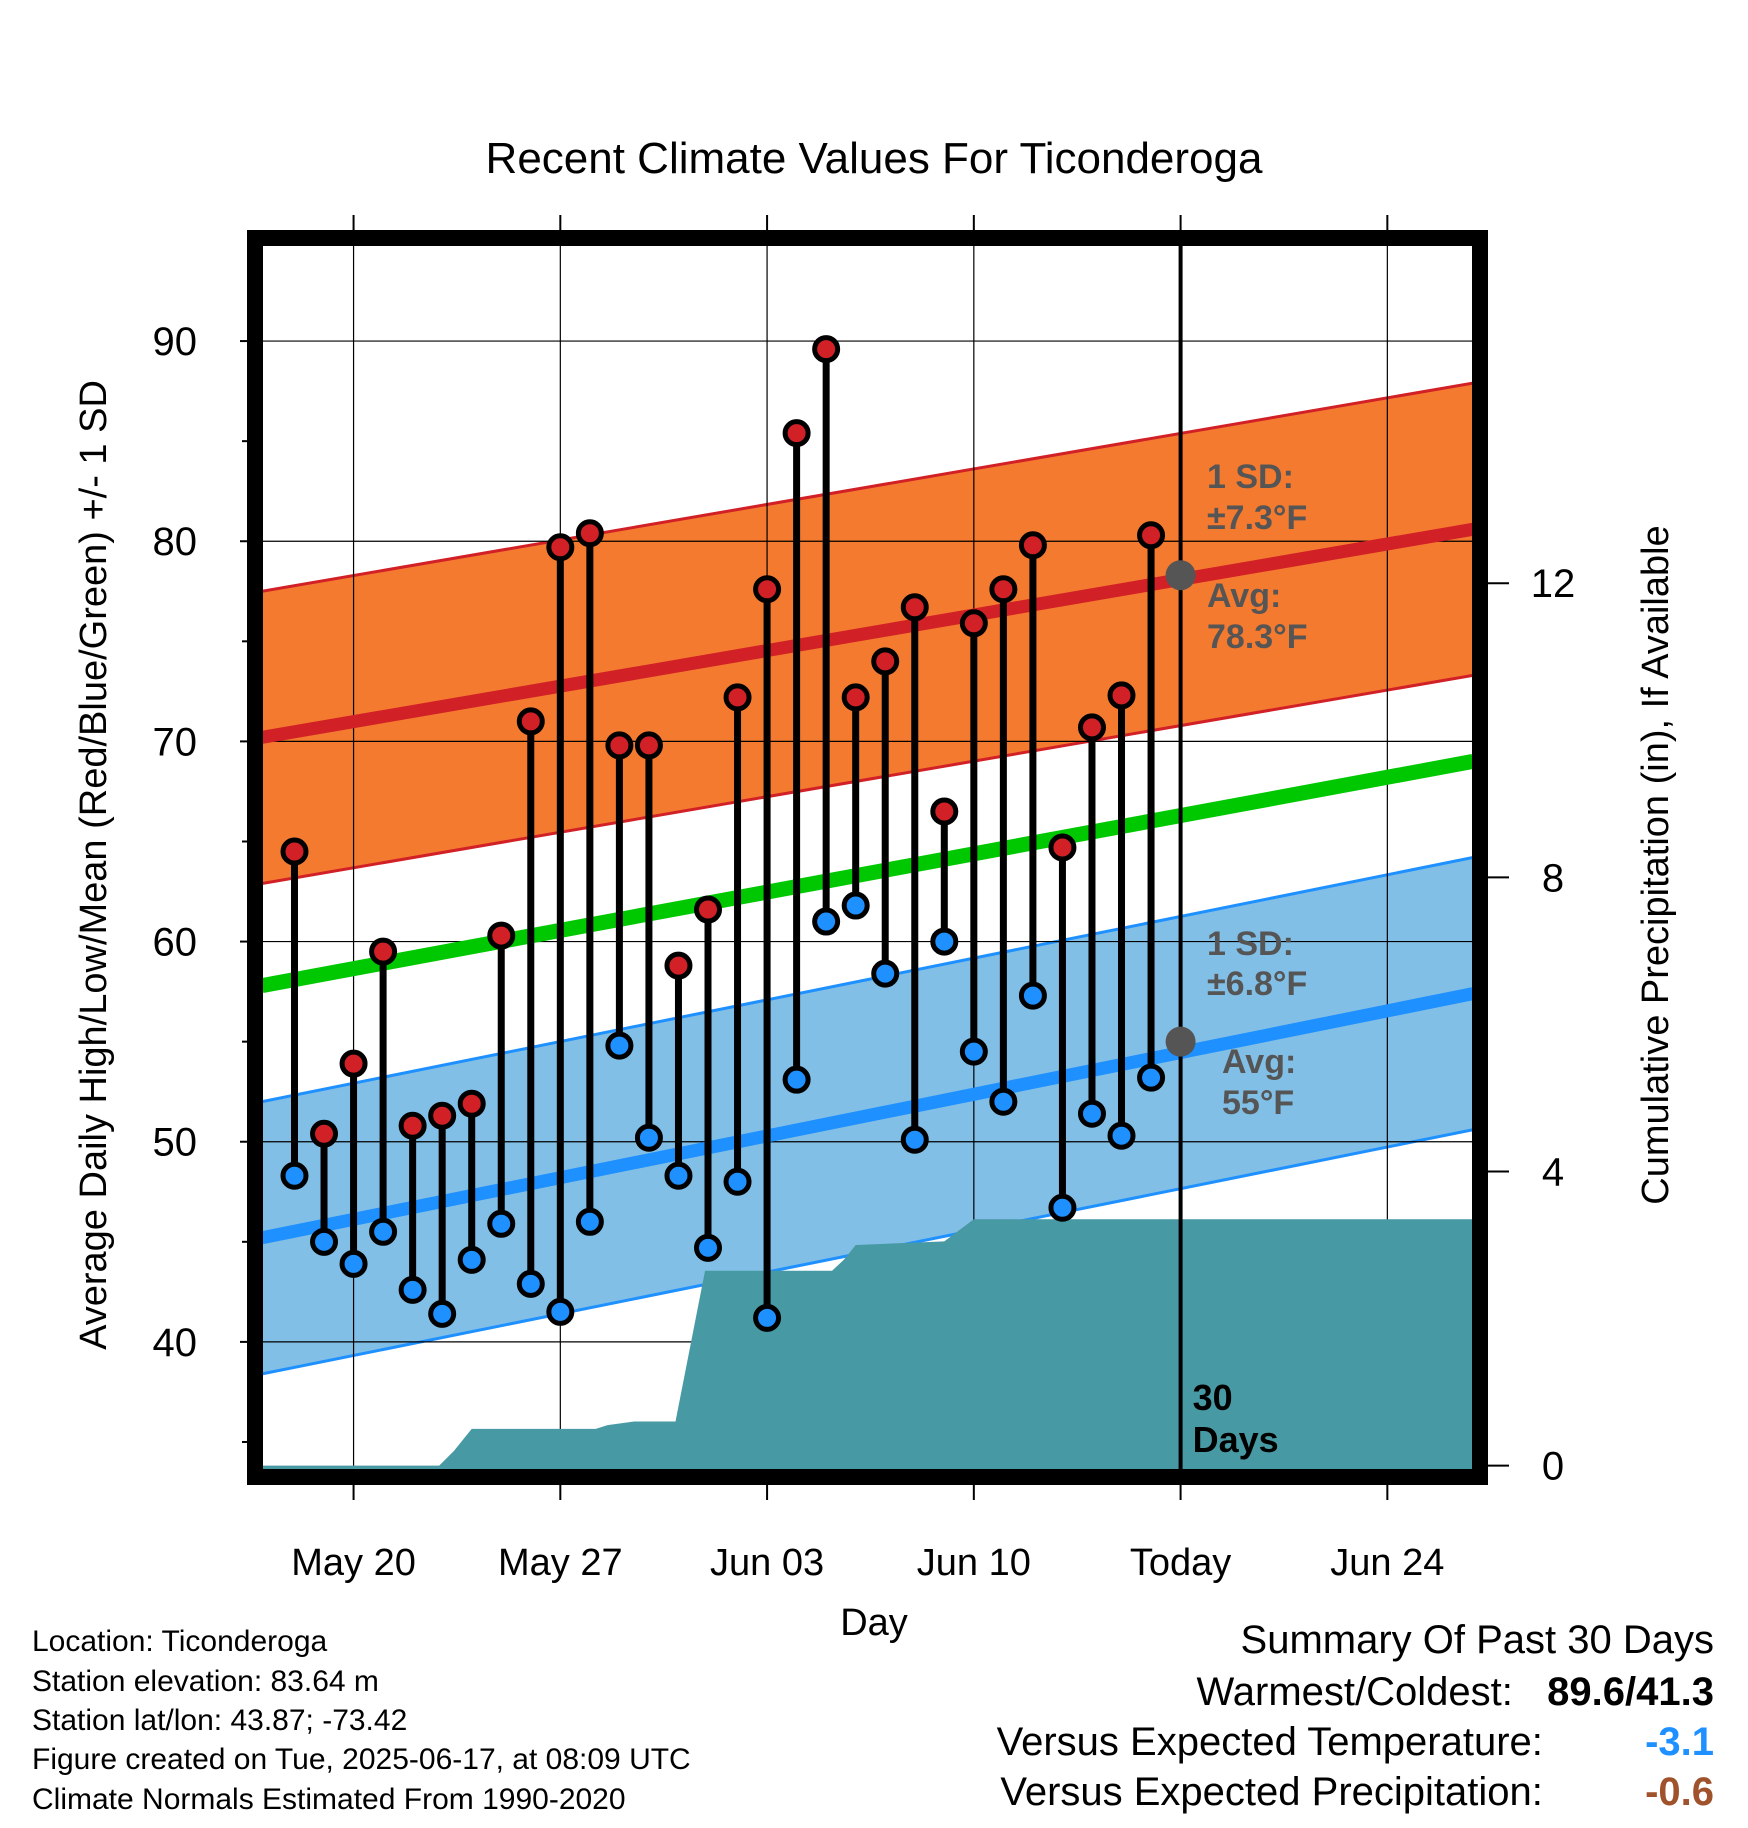  Describe the element at coordinates (175, 342) in the screenshot. I see `y-tick-label: 90` at that location.